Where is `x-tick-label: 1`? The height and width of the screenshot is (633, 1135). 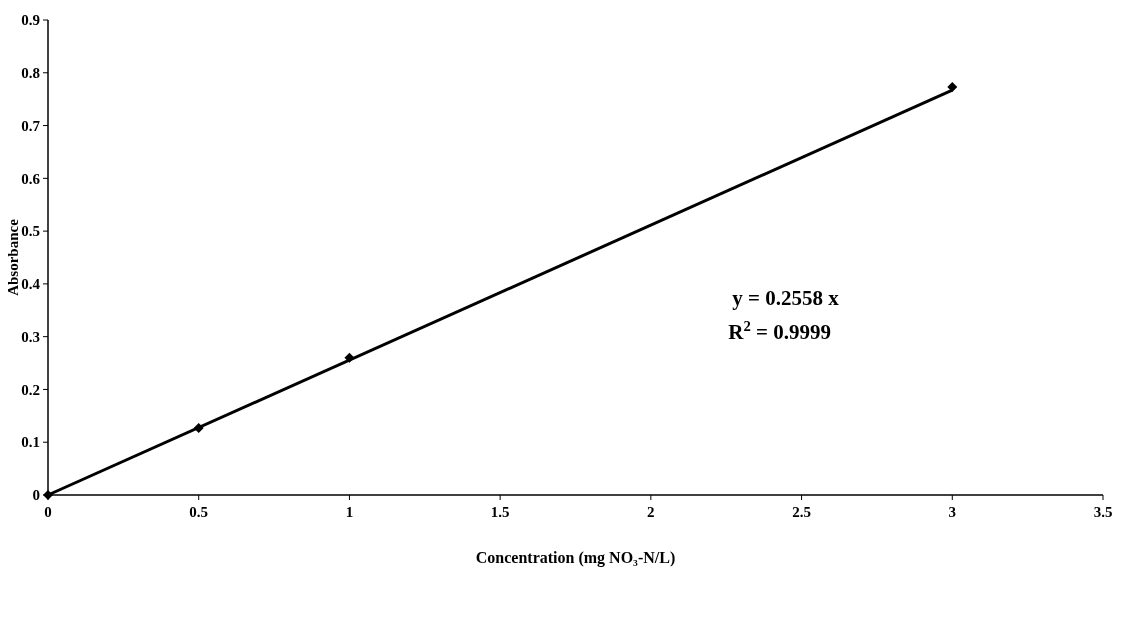 x-tick-label: 1 is located at coordinates (349, 512).